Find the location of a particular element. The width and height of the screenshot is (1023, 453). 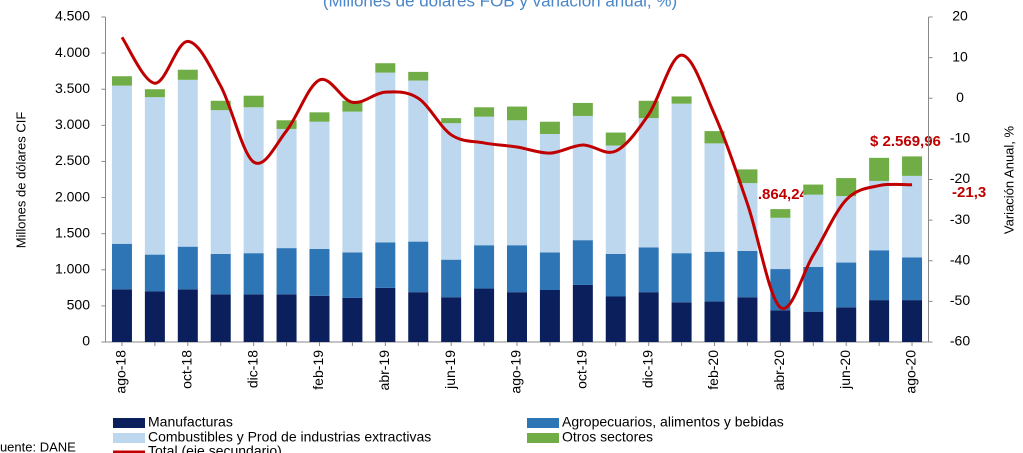

y2-tick-label: 10 is located at coordinates (960, 56).